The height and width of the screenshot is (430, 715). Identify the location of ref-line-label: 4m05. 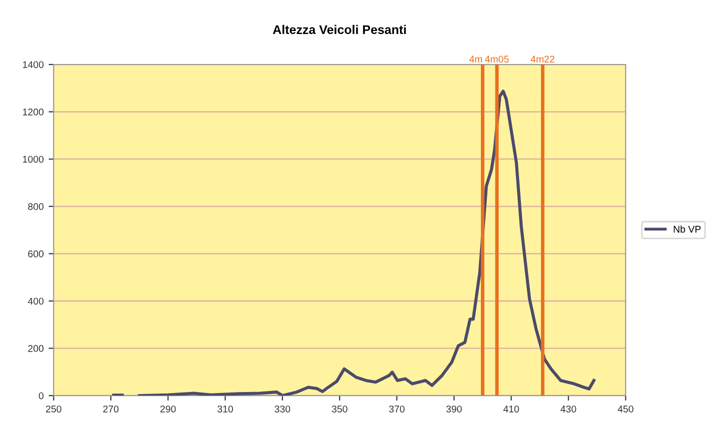
(496, 59).